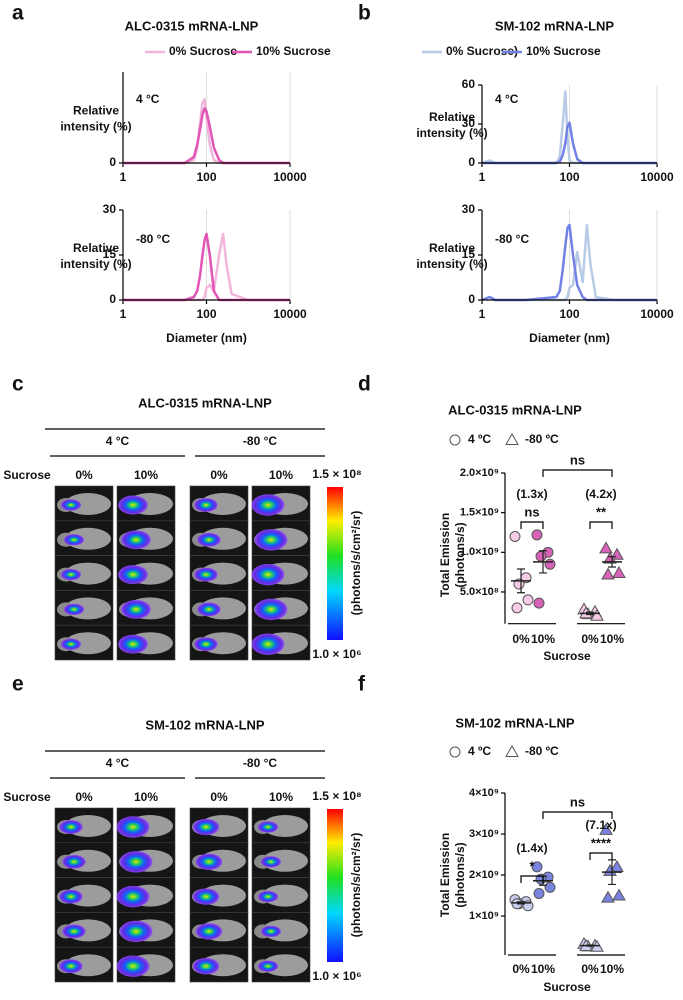  I want to click on y-tick-label: 4×10⁹, so click(484, 793).